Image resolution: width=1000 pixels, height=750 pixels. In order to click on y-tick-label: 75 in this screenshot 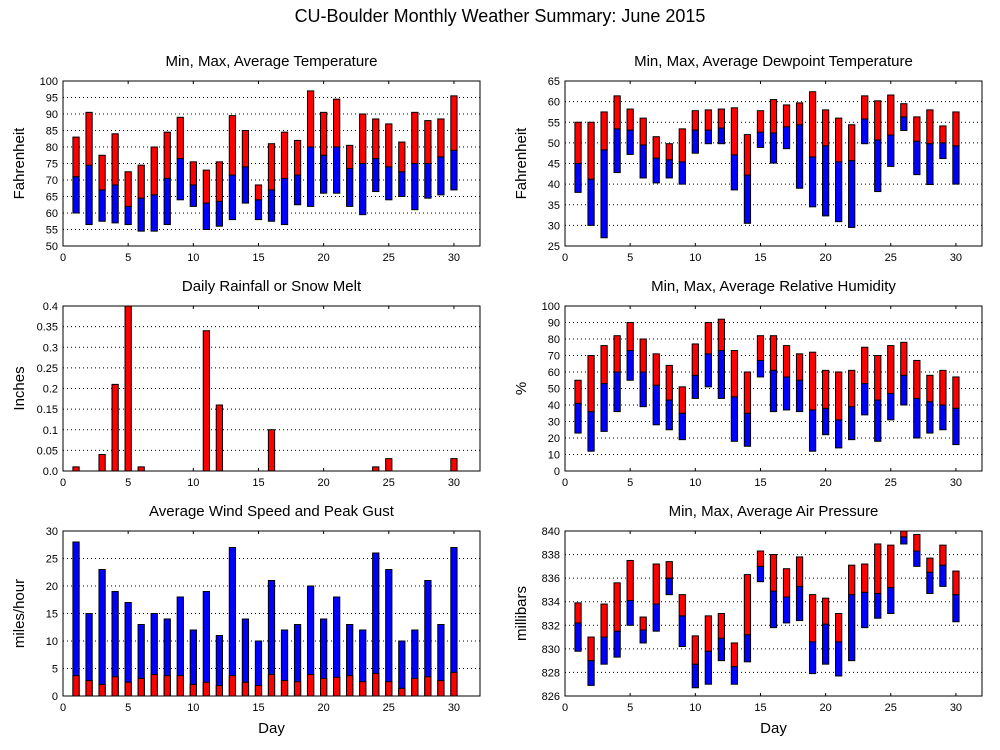, I will do `click(52, 165)`.